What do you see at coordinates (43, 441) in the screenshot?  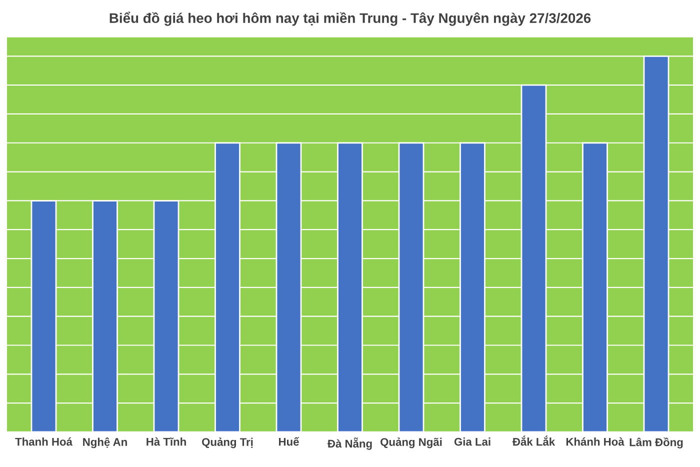 I see `x-tick-label: Thanh Hoá` at bounding box center [43, 441].